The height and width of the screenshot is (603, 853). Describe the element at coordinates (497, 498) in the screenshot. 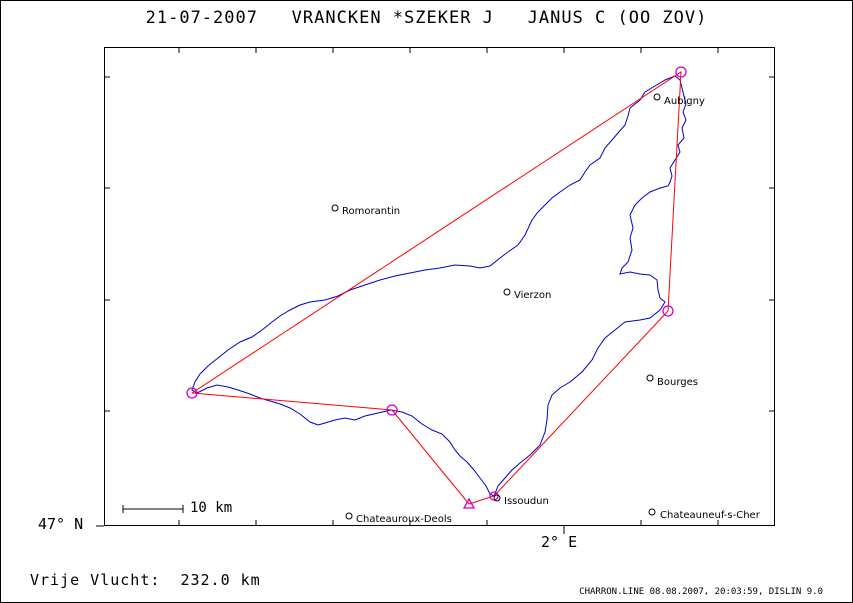

I see `city-marker-issoudun` at that location.